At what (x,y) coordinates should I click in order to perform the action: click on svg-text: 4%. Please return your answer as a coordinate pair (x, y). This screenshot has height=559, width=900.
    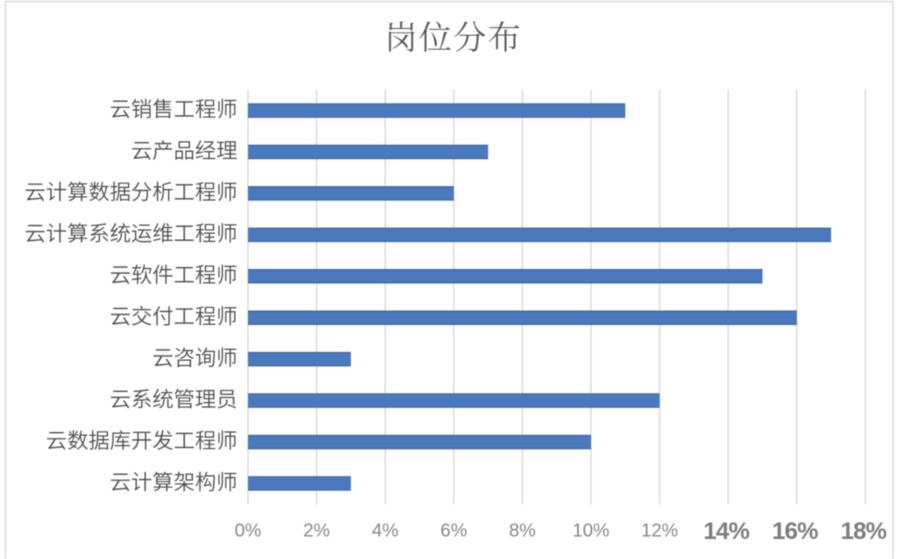
    Looking at the image, I should click on (385, 530).